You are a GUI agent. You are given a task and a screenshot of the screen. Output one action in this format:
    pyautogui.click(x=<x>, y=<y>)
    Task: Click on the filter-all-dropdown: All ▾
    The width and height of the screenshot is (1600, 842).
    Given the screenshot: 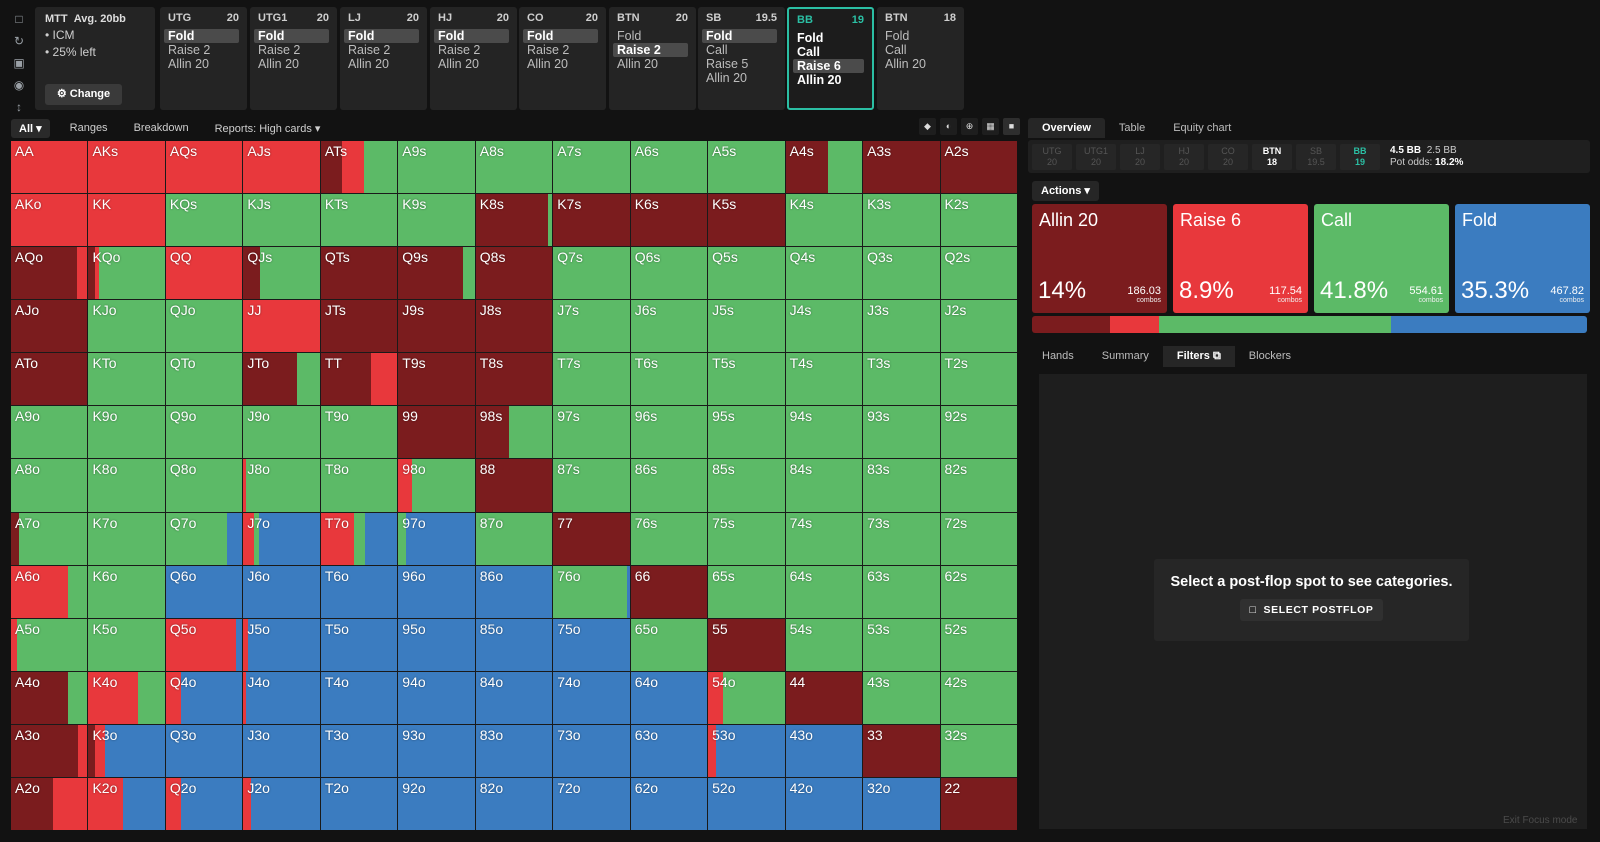 What is the action you would take?
    pyautogui.click(x=30, y=128)
    